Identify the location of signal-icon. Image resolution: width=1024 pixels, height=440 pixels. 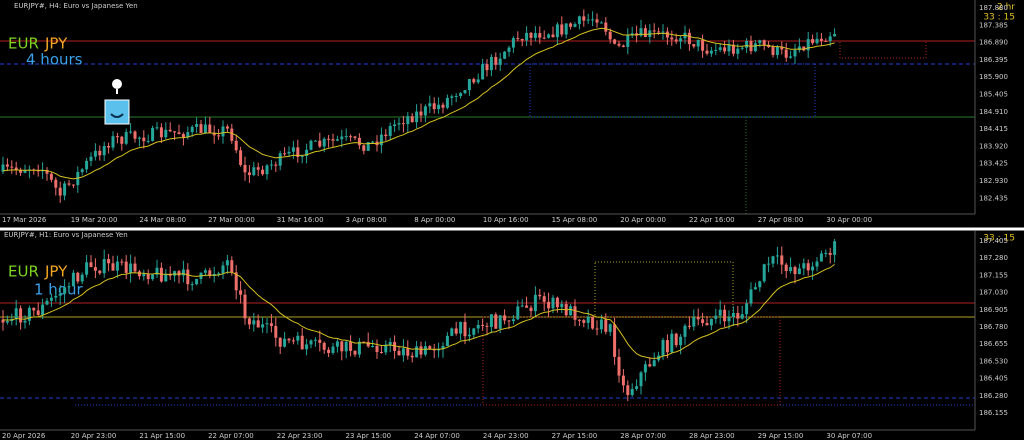
(117, 112).